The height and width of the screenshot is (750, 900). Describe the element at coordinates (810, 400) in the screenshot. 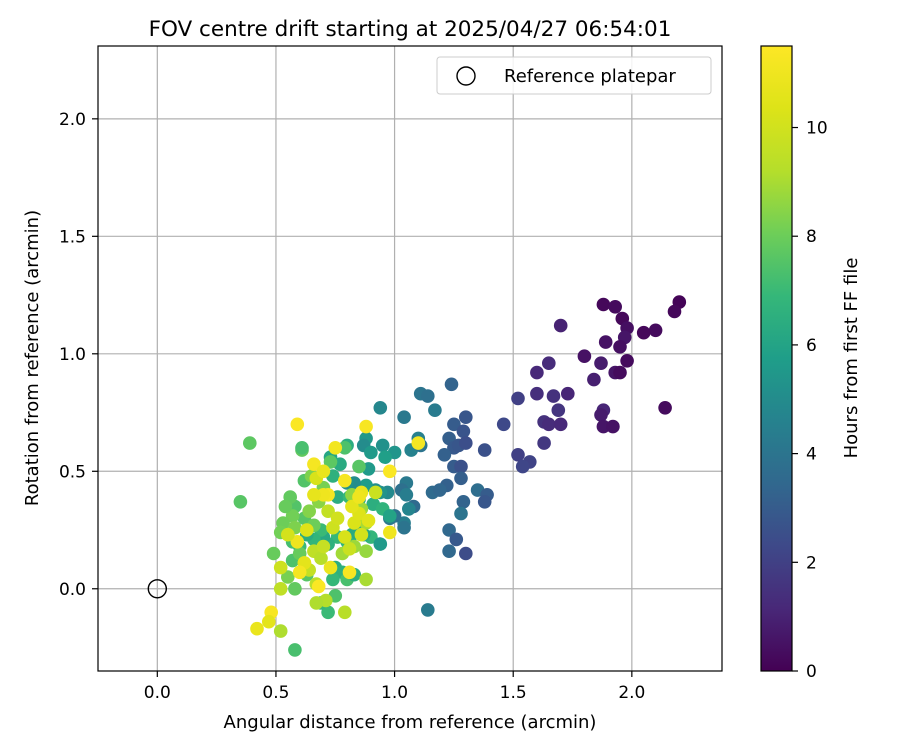

I see `colorbar-ticks: 0 2 4 6 8 10` at that location.